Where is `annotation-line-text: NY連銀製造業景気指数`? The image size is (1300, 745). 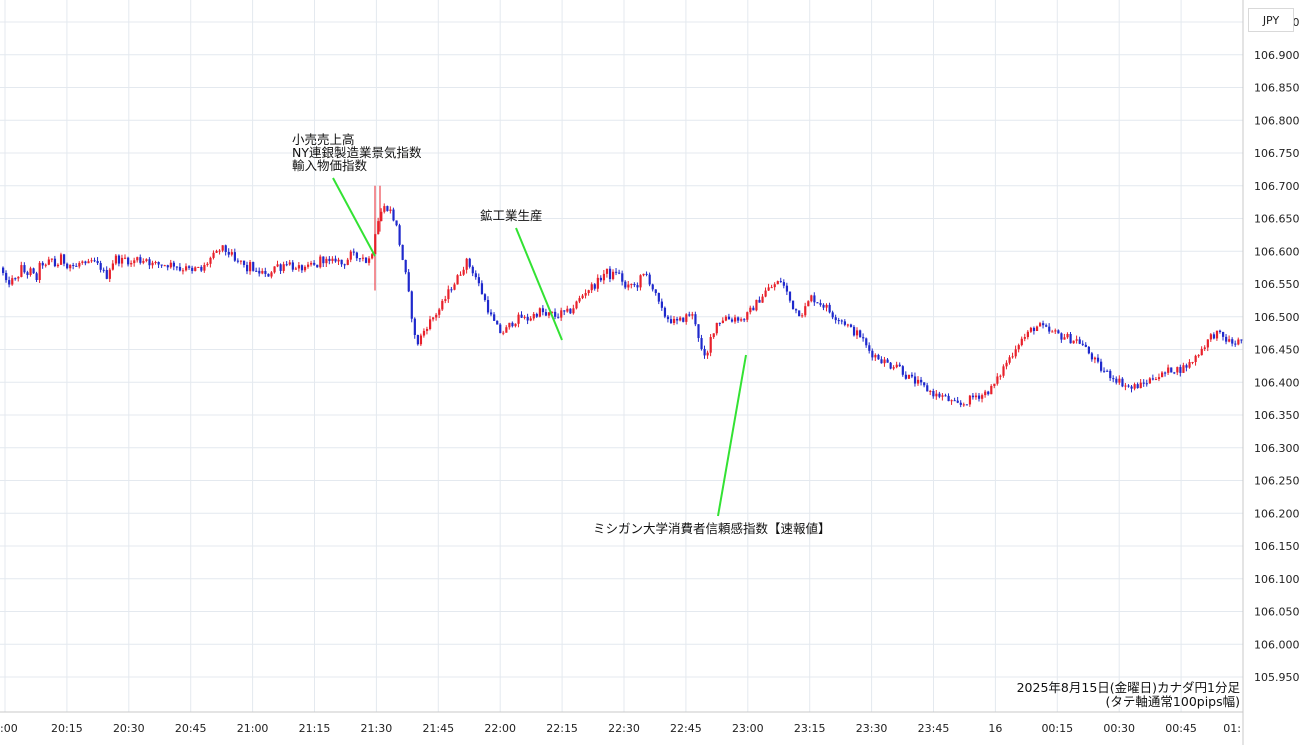
annotation-line-text: NY連銀製造業景気指数 is located at coordinates (357, 152).